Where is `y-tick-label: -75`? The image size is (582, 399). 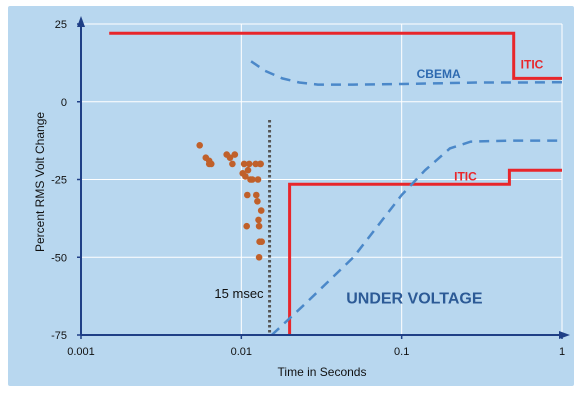 y-tick-label: -75 is located at coordinates (59, 336).